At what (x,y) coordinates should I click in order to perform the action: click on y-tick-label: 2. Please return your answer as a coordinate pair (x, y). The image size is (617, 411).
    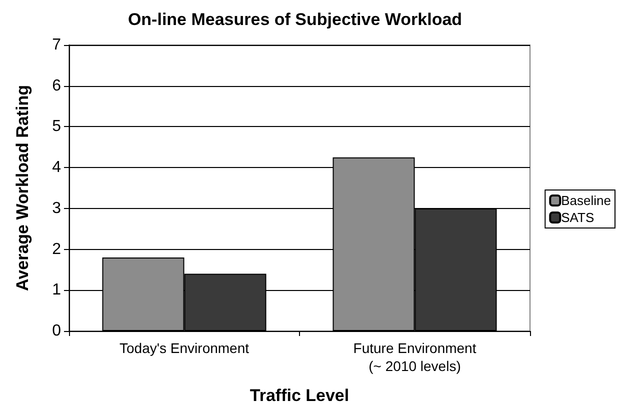
    Looking at the image, I should click on (57, 249).